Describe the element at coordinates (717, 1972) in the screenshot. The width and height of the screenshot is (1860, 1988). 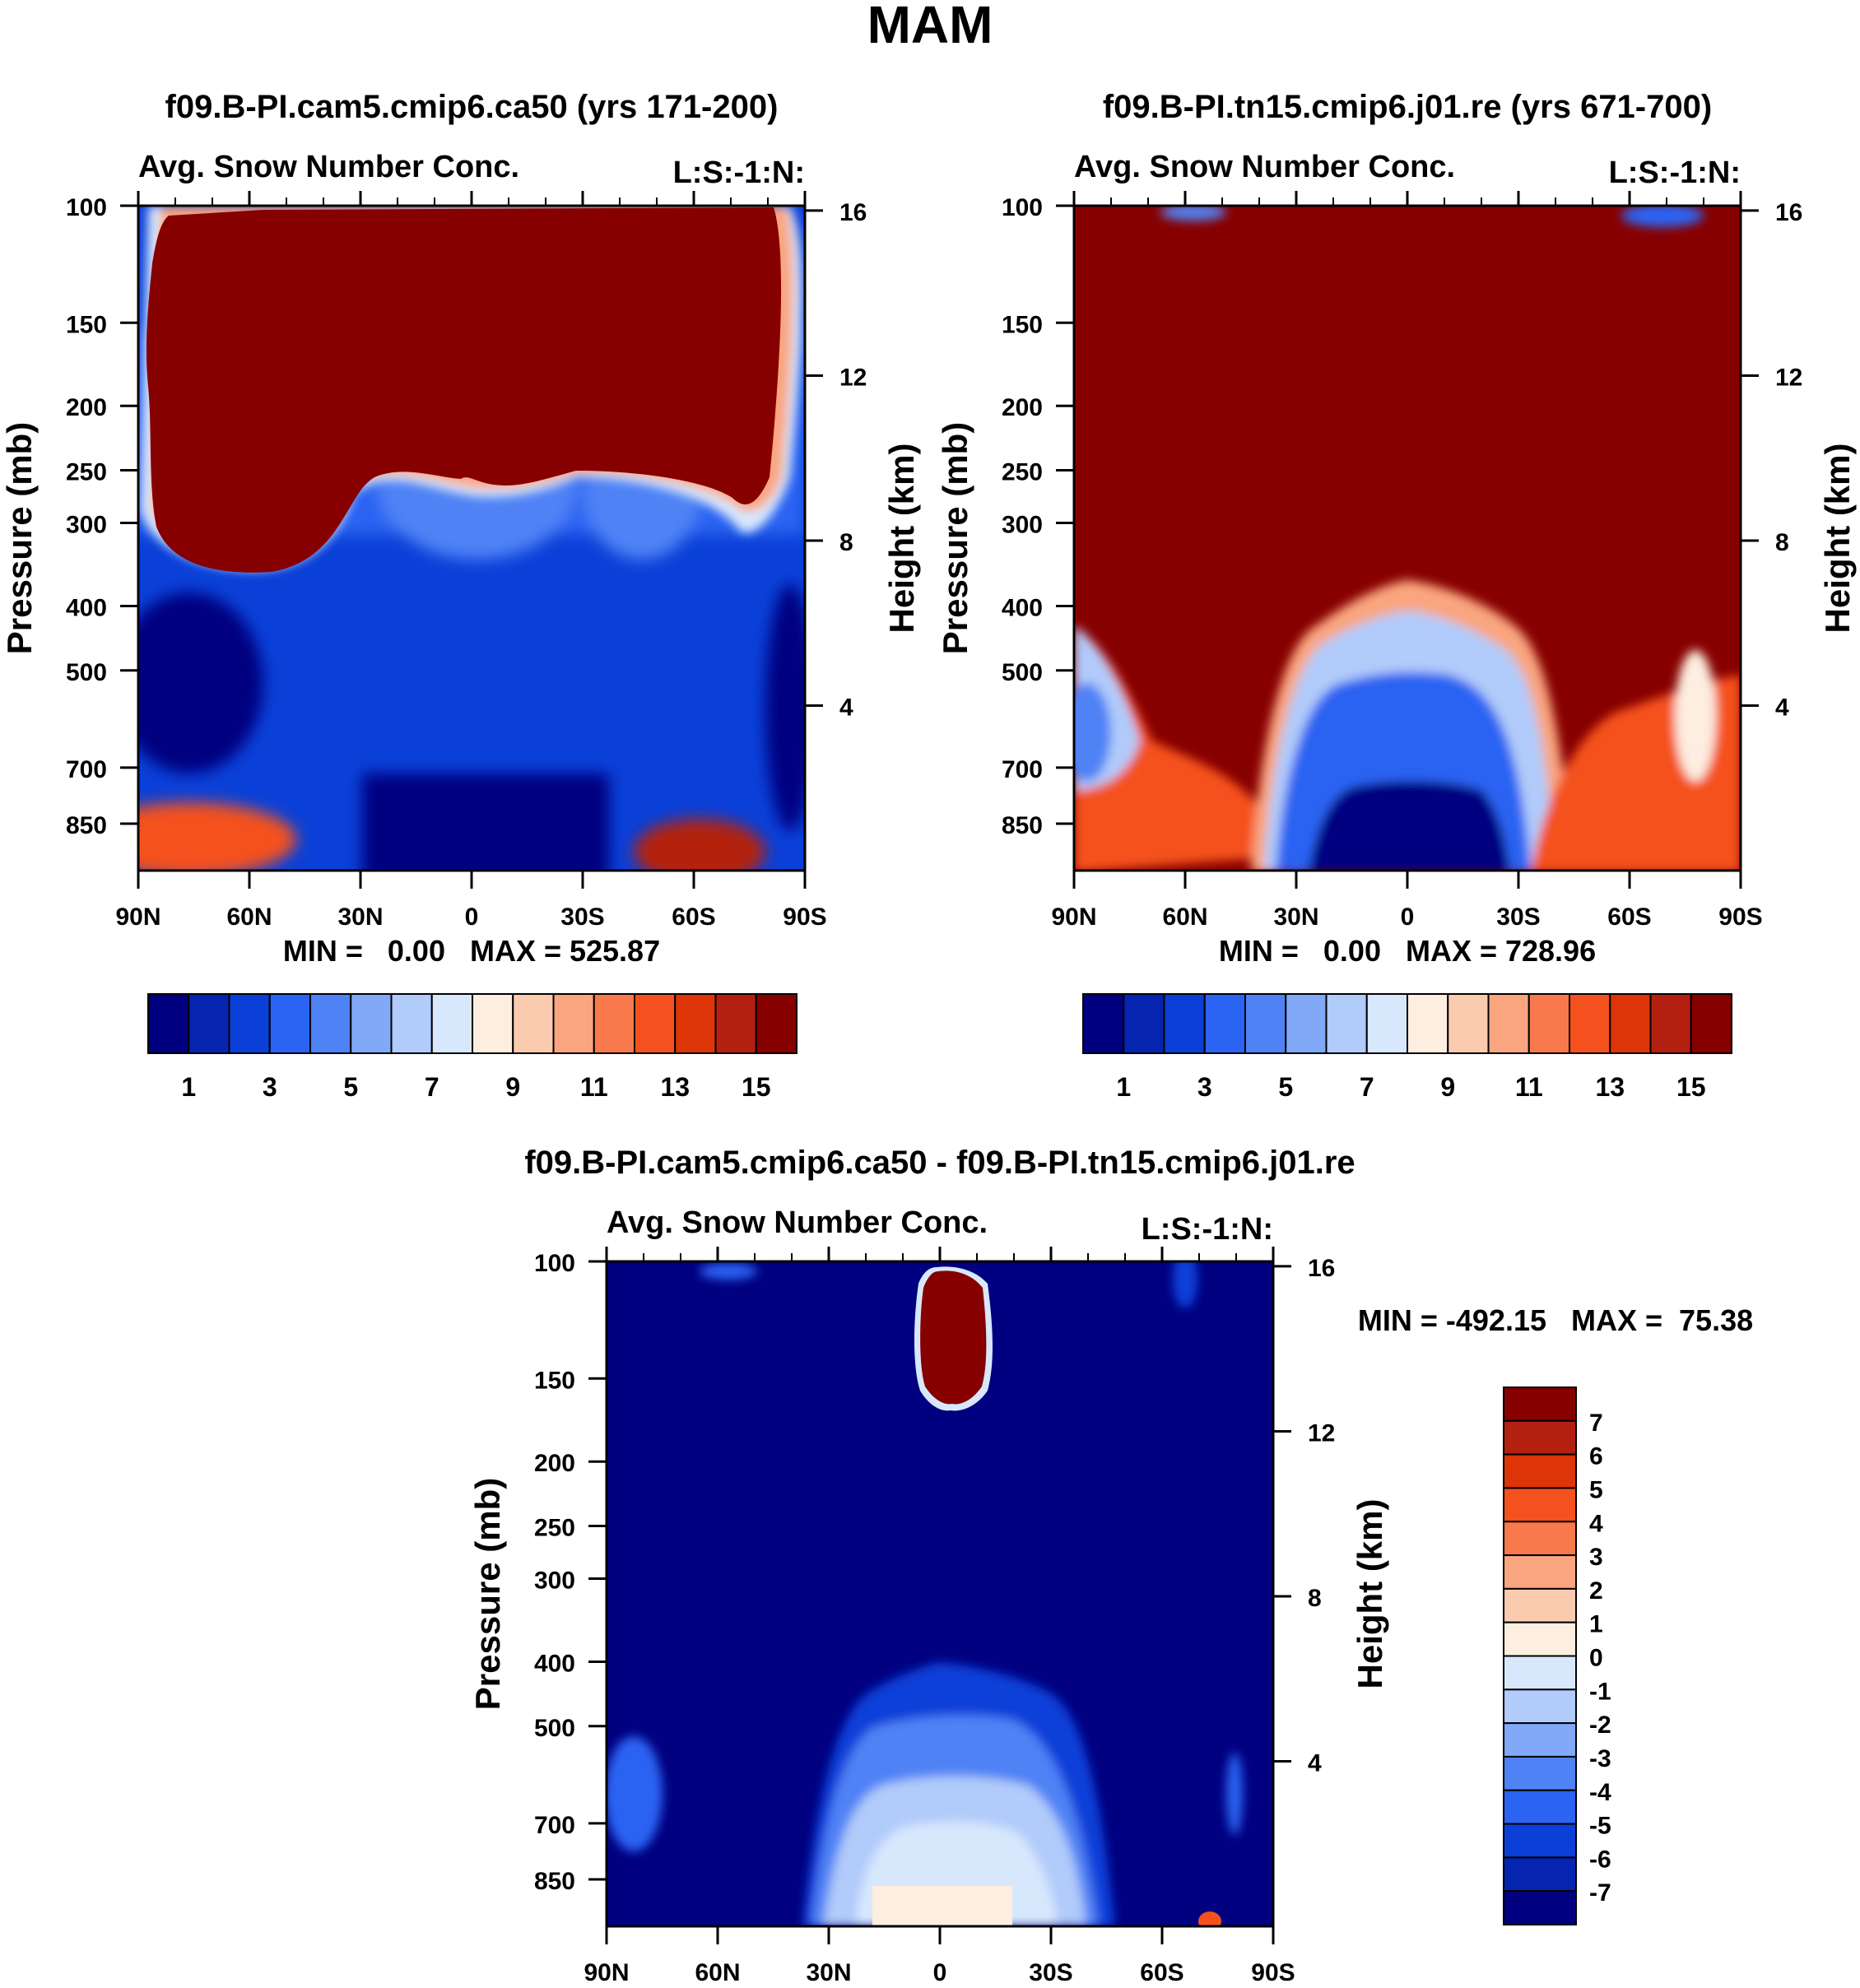
I see `x-tick-label: 60N` at that location.